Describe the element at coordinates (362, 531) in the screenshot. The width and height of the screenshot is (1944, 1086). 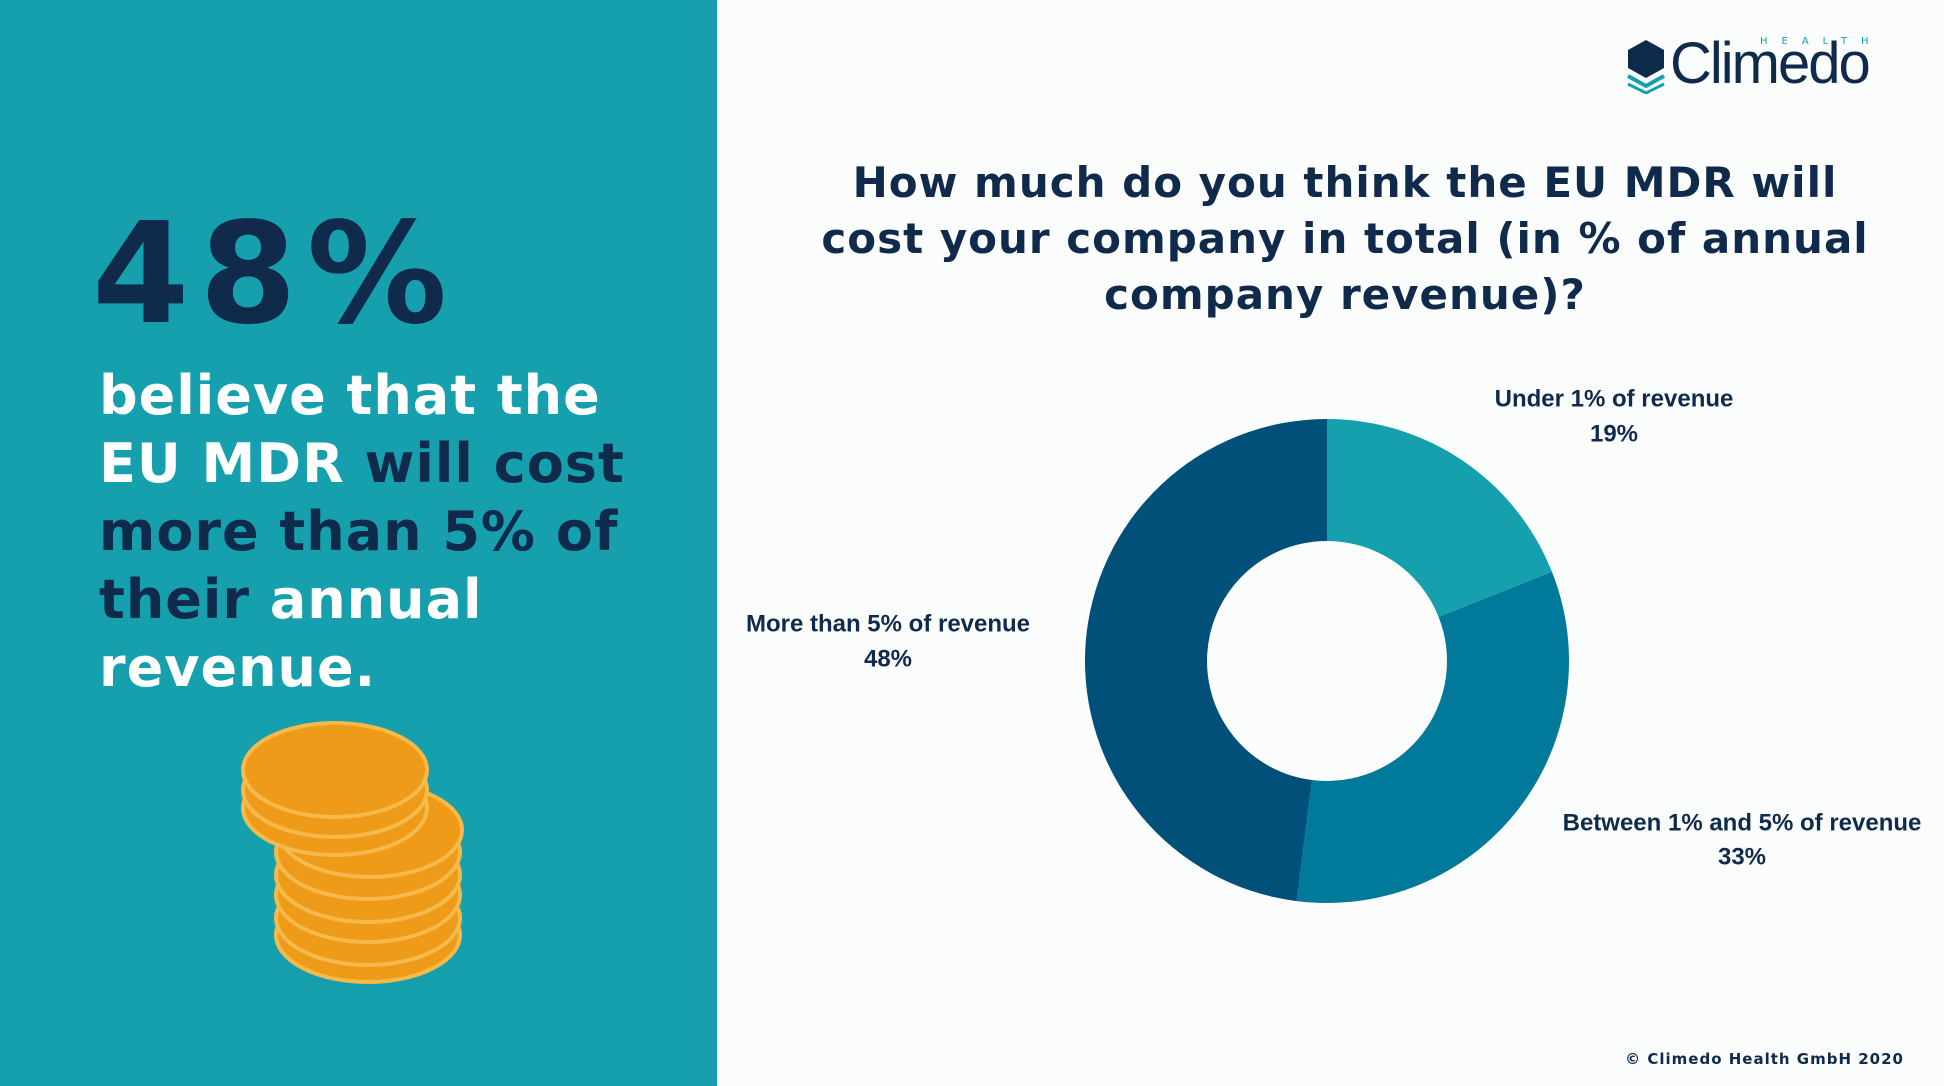
I see `statement-part: will cost more than 5% of their` at that location.